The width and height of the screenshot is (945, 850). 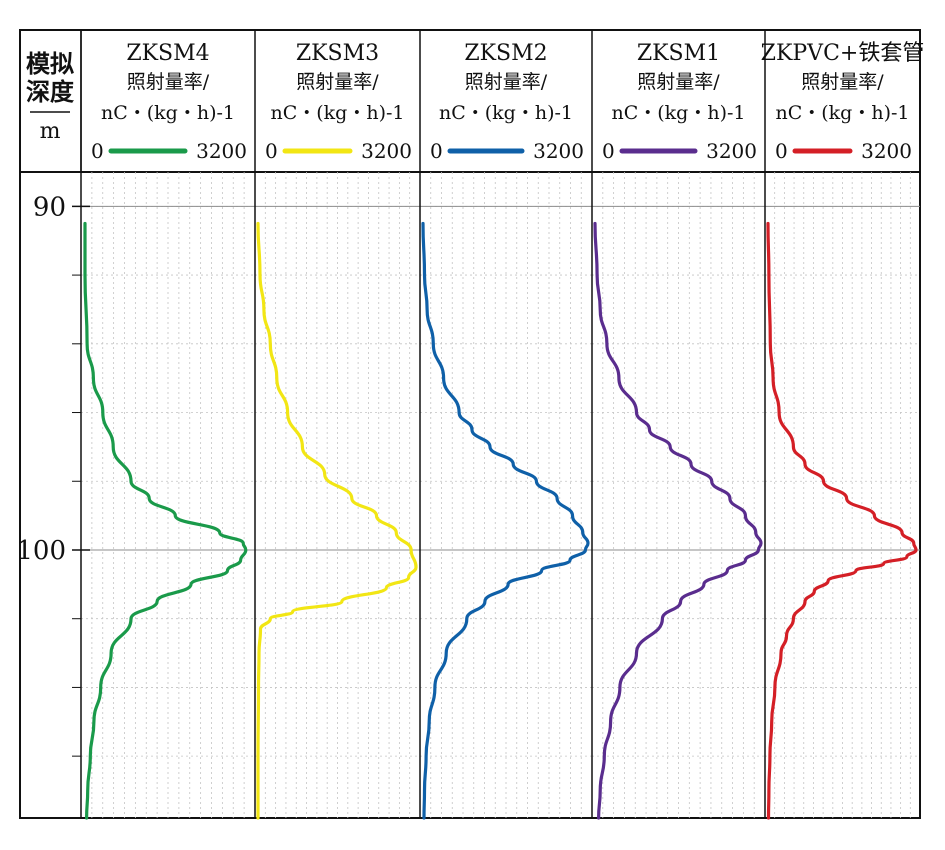 What do you see at coordinates (49, 207) in the screenshot?
I see `depth-tick-label: 90` at bounding box center [49, 207].